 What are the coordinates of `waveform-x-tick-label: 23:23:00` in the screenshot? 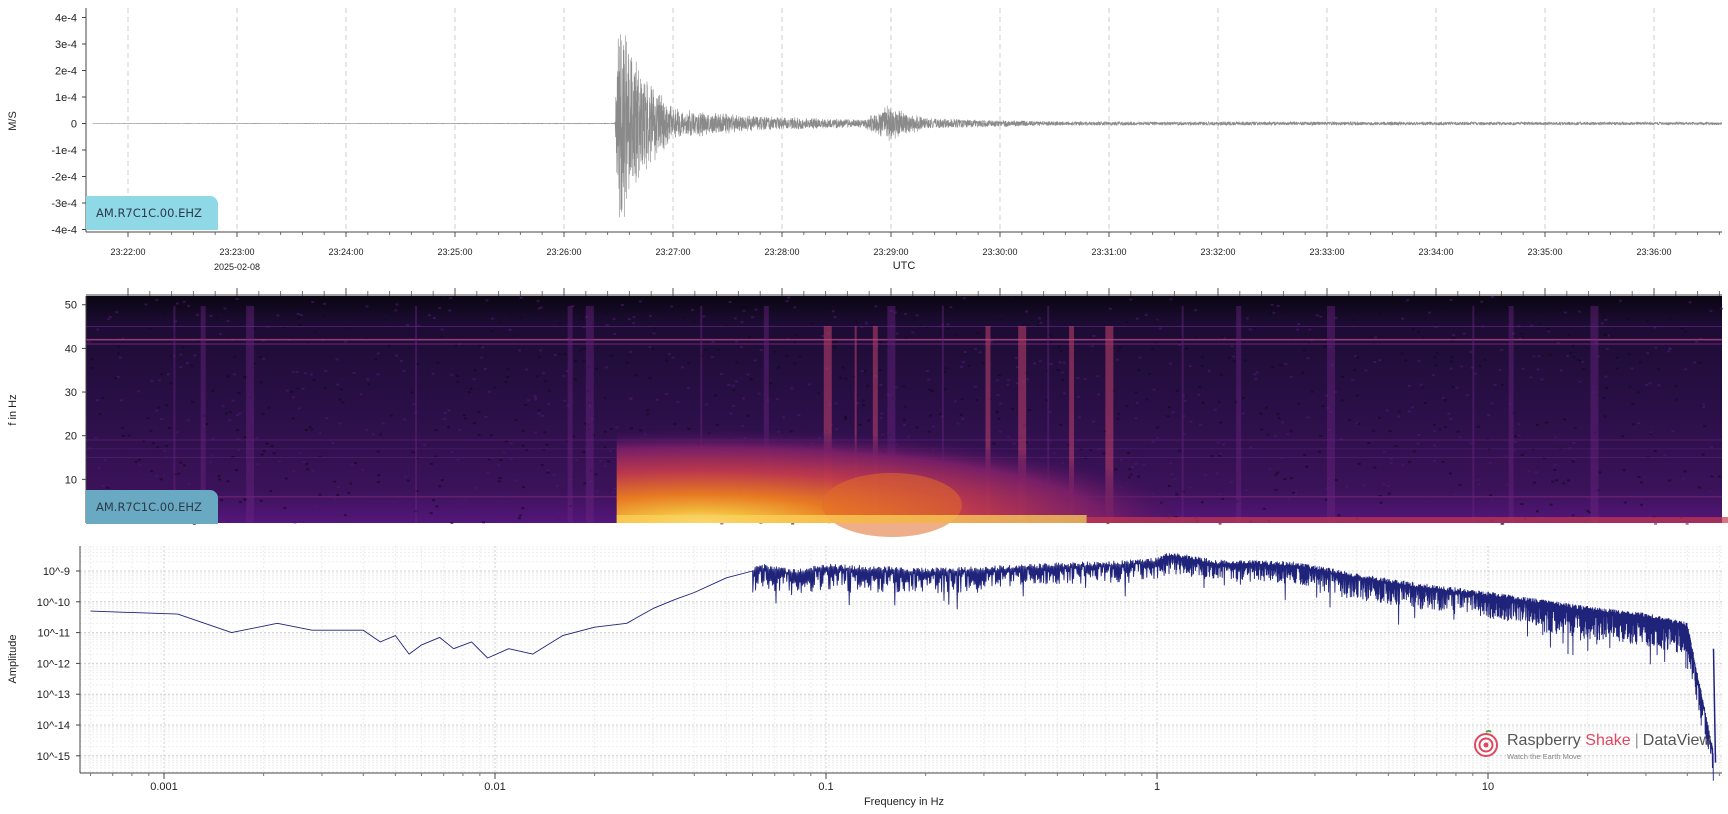 It's located at (236, 252).